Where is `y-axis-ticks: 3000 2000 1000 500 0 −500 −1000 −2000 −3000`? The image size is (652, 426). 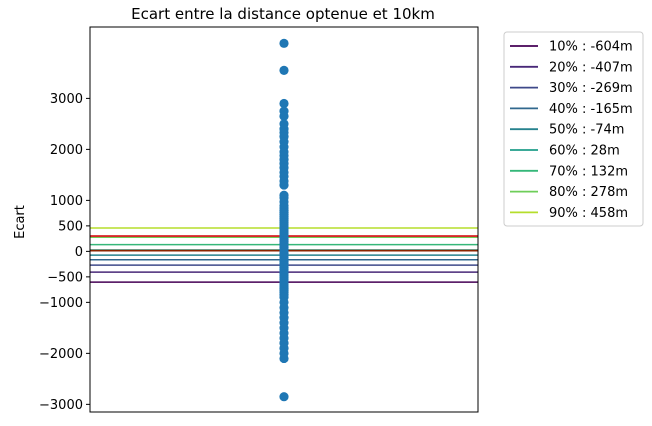
y-axis-ticks: 3000 2000 1000 500 0 −500 −1000 −2000 −3000 is located at coordinates (64, 252).